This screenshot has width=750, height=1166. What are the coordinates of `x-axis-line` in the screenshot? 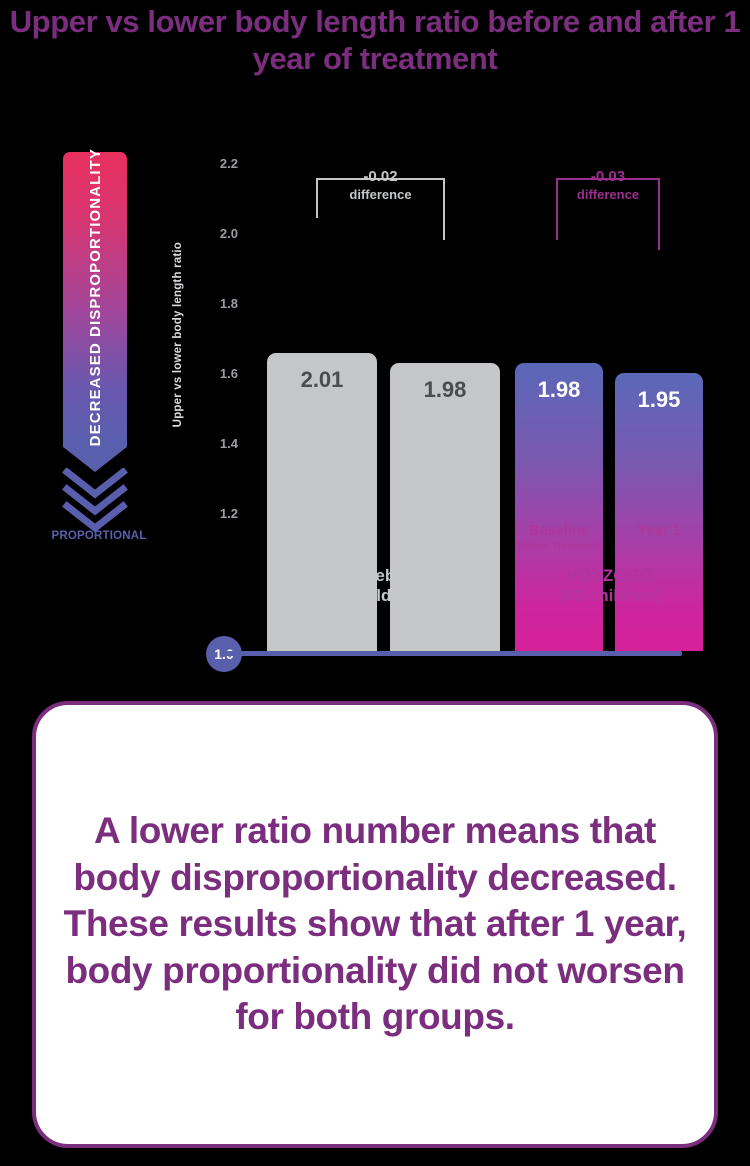 It's located at (452, 653).